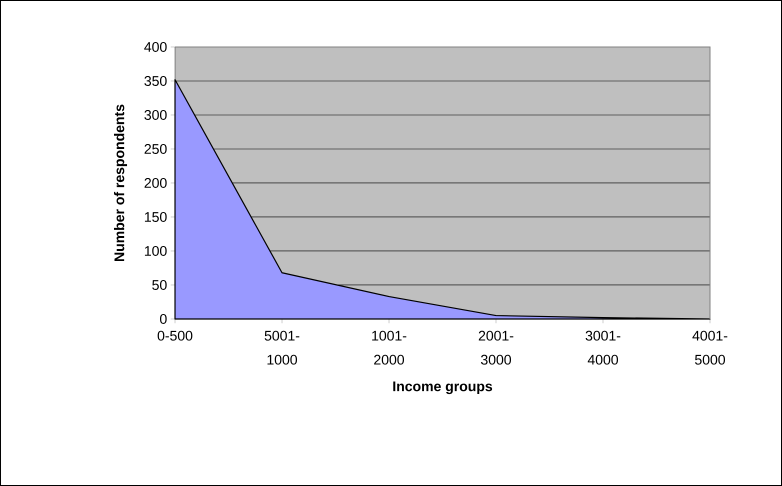 The height and width of the screenshot is (486, 782). Describe the element at coordinates (155, 183) in the screenshot. I see `y-tick-label: 200` at that location.